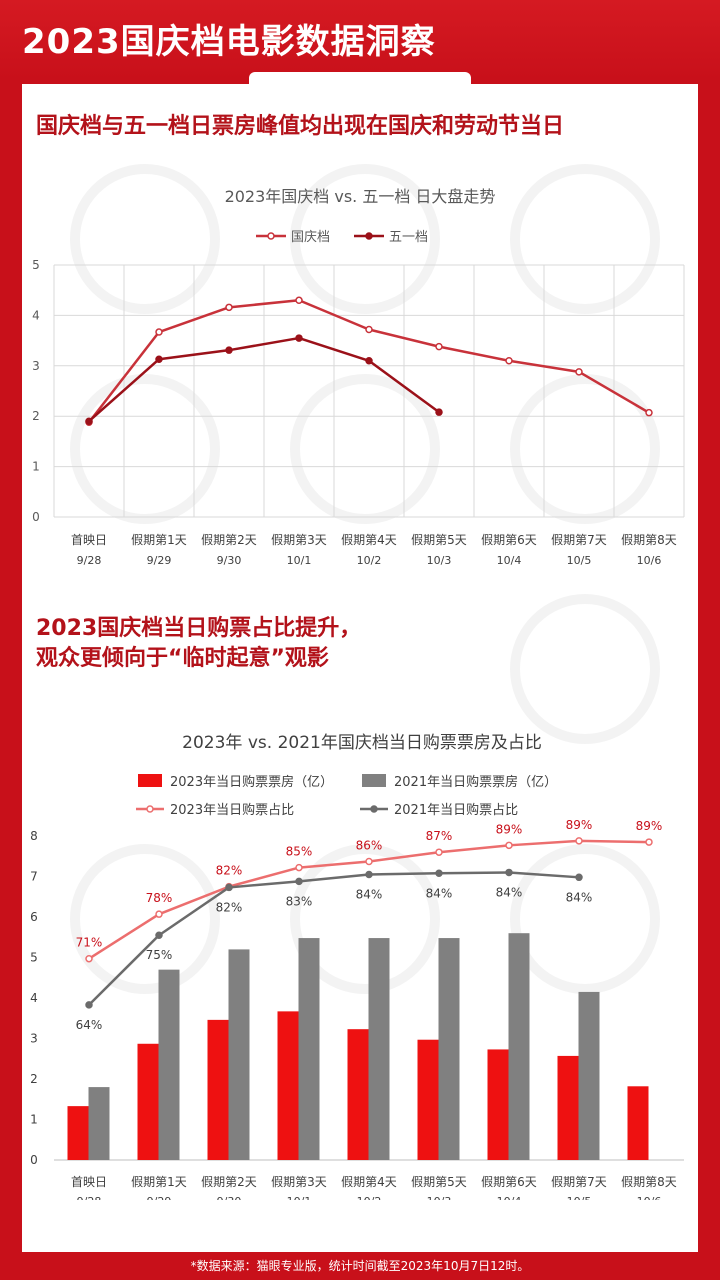  I want to click on x-tick-label: 假期第8天, so click(649, 540).